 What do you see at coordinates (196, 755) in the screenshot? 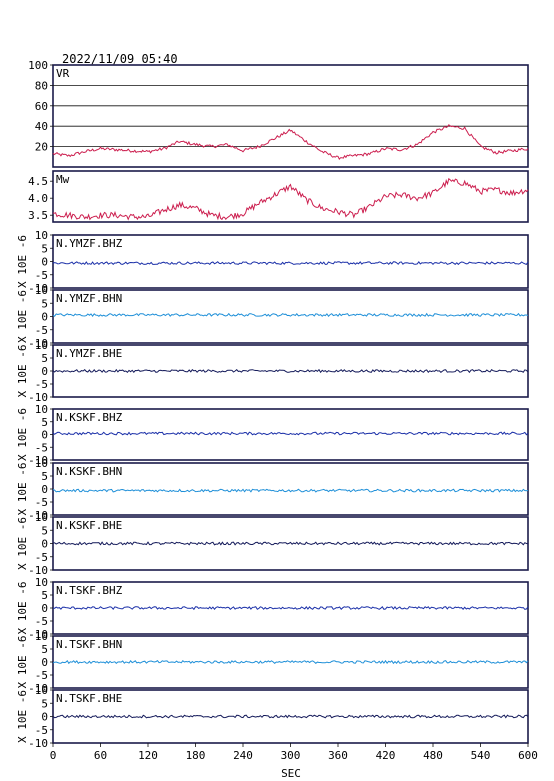
I see `x-tick-label: 180` at bounding box center [196, 755].